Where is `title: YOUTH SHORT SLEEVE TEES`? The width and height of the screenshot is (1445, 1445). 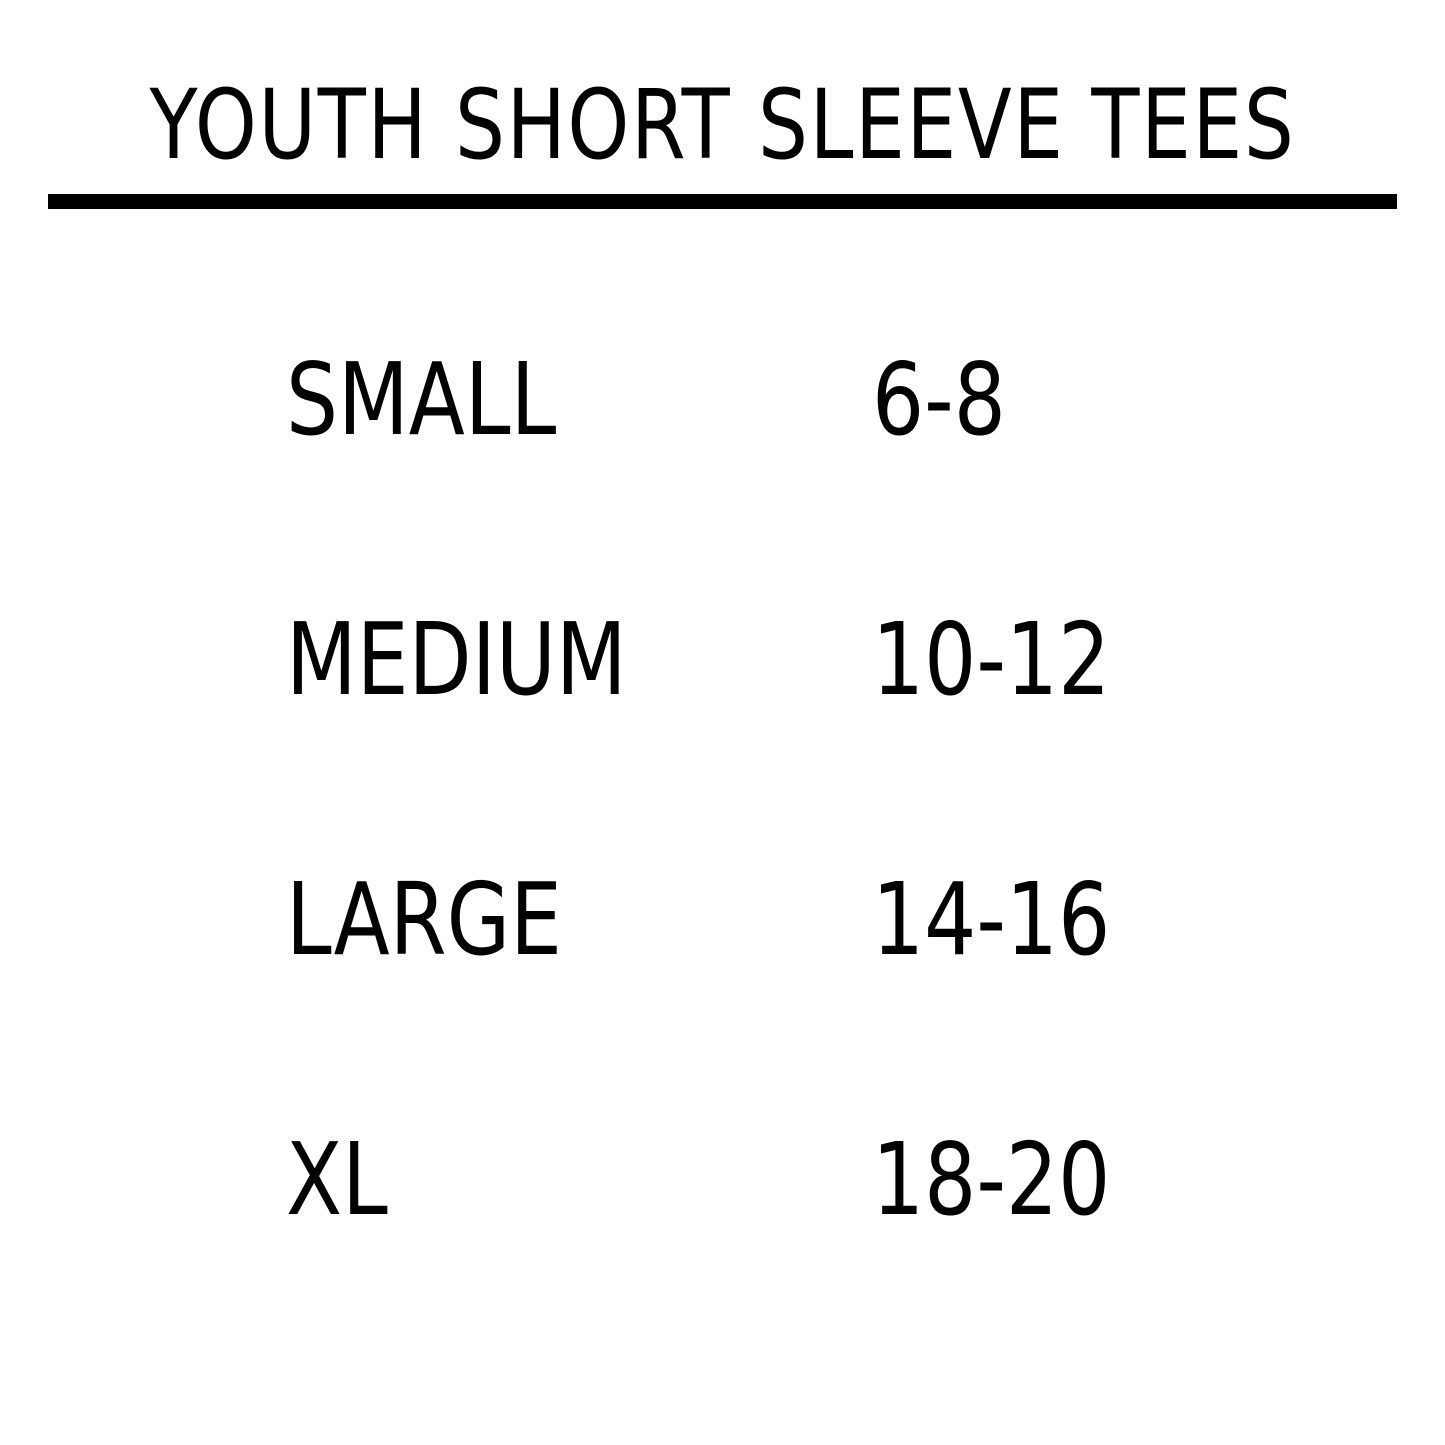
title: YOUTH SHORT SLEEVE TEES is located at coordinates (722, 125).